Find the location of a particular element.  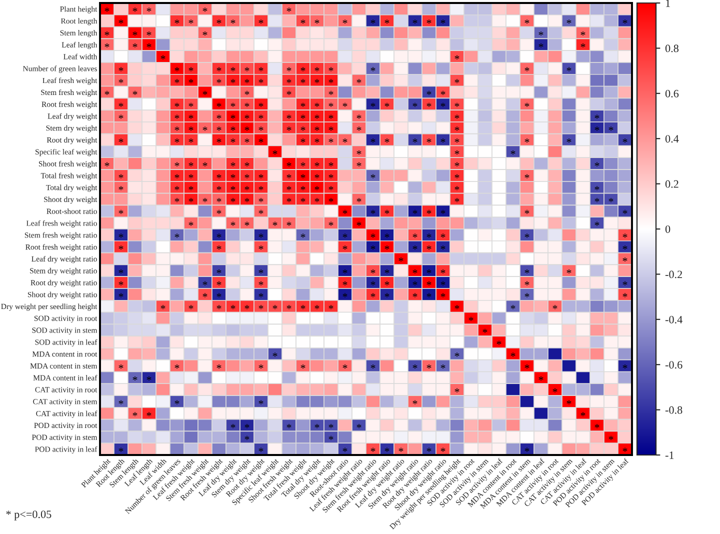

color-bar-label: -0.6 is located at coordinates (673, 365).